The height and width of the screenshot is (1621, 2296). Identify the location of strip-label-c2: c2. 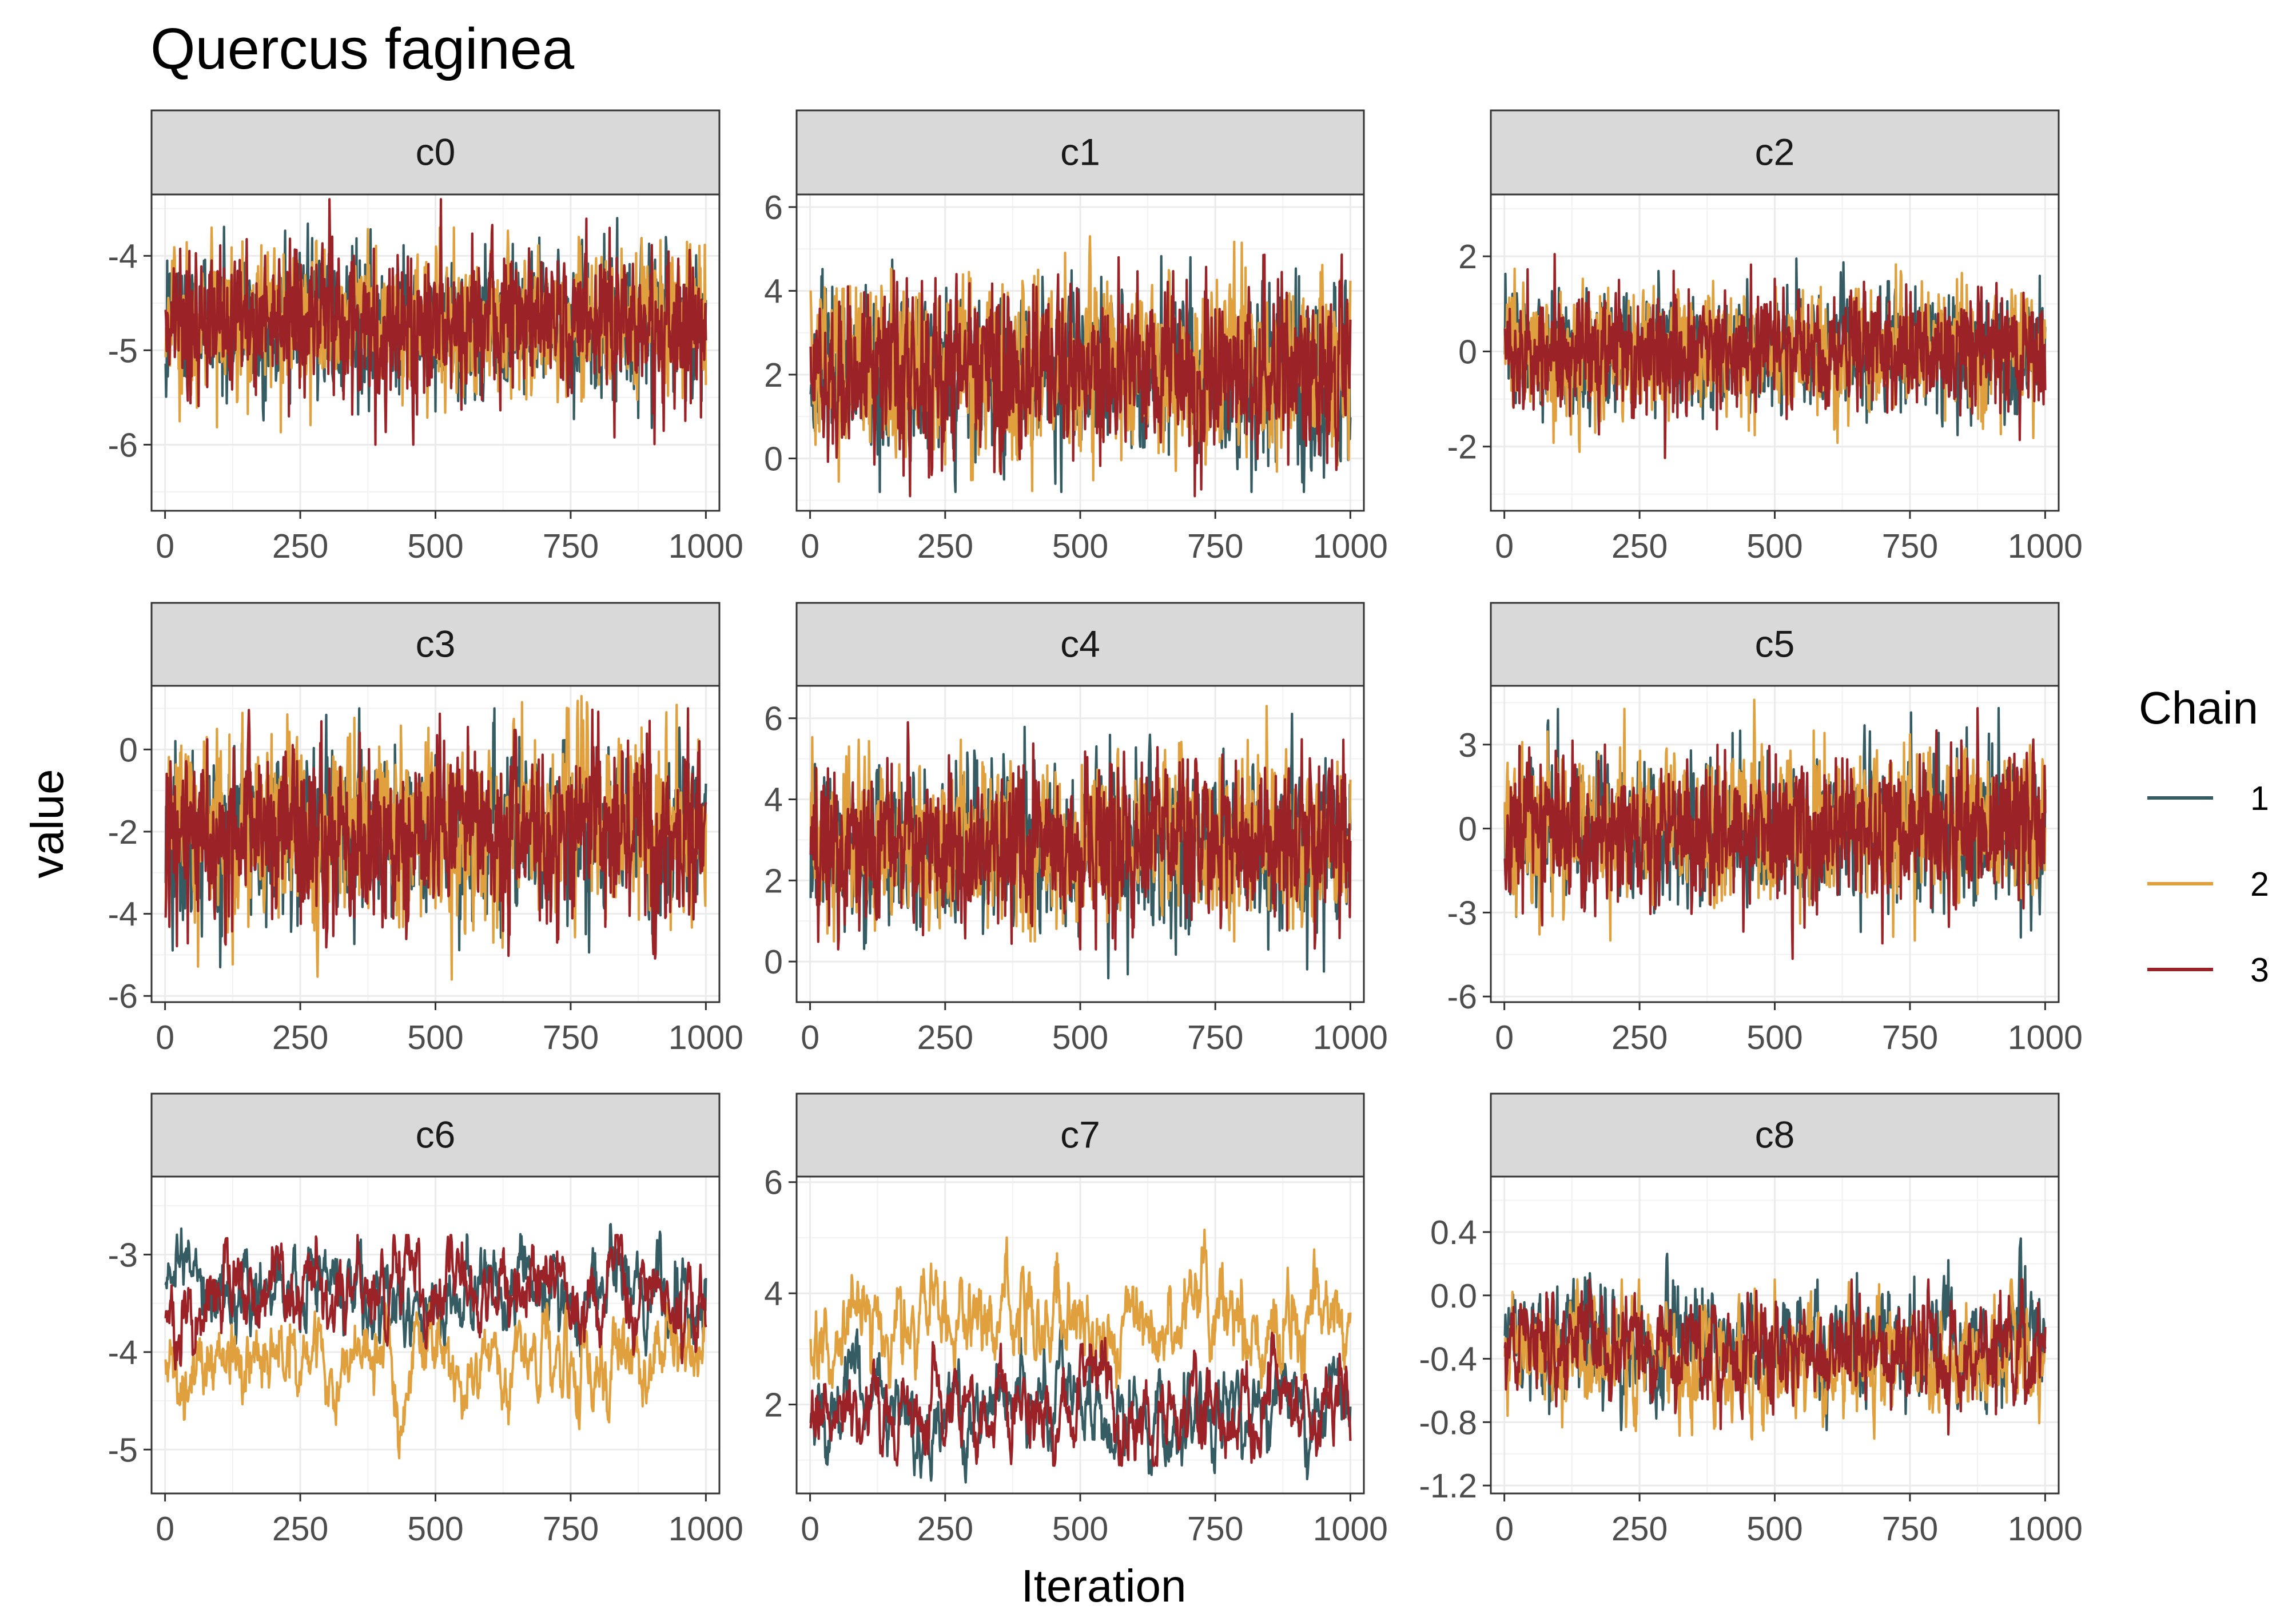
(1775, 152).